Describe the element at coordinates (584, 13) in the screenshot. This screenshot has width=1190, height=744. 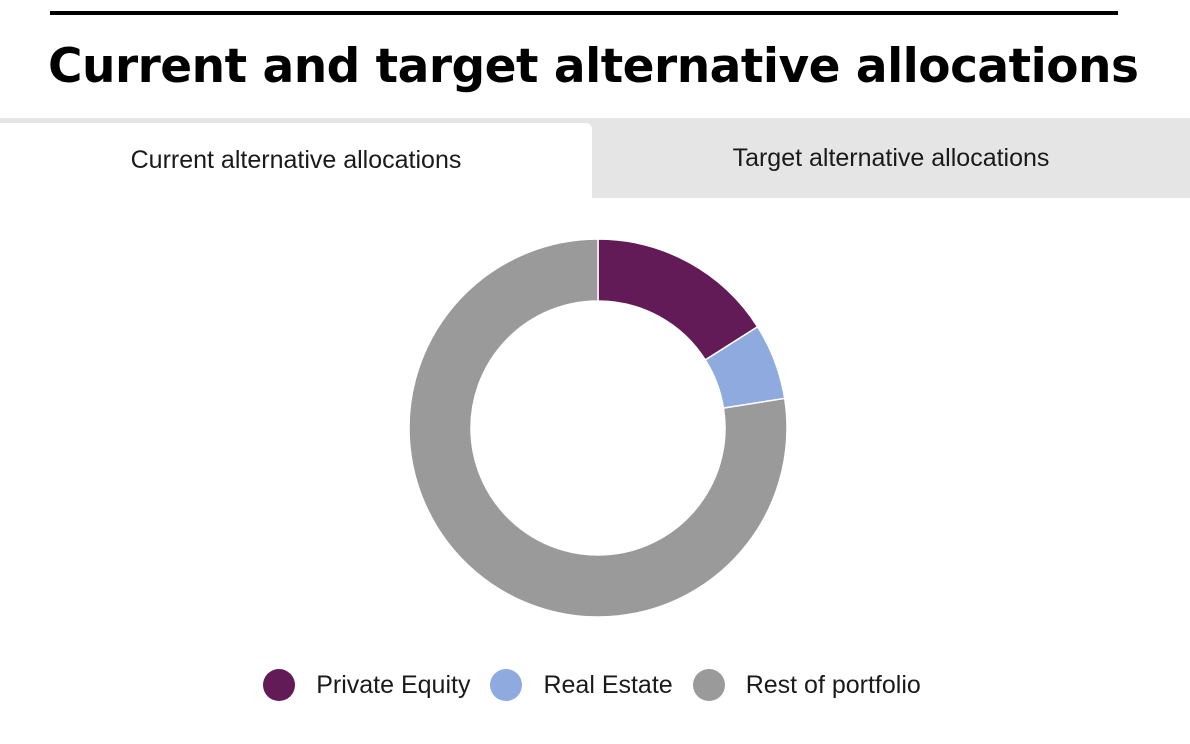
I see `top-rule` at that location.